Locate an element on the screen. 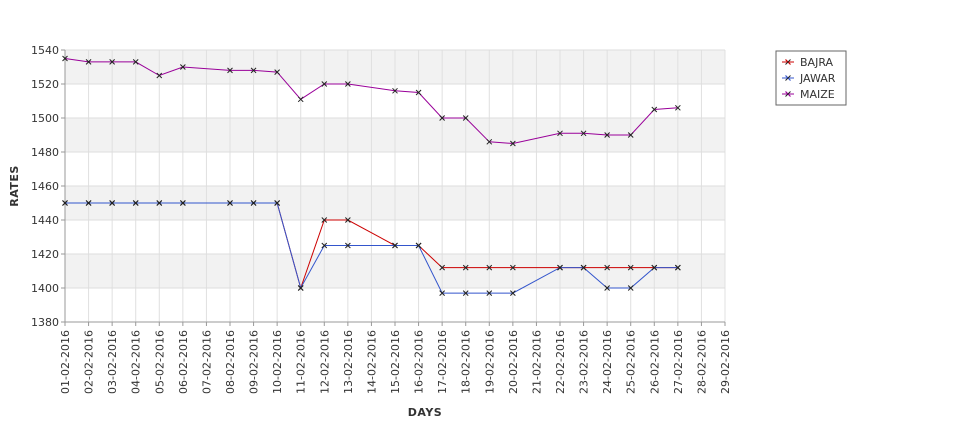 Image resolution: width=975 pixels, height=429 pixels. x-tick-label: 02-02-2016 is located at coordinates (89, 362).